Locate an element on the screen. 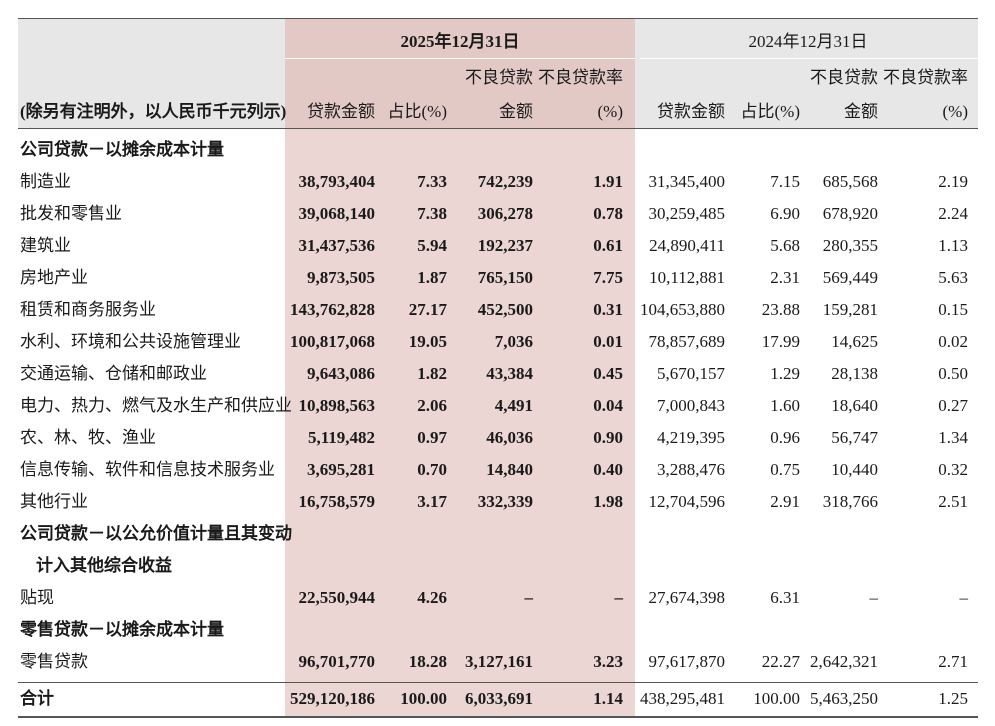  cell: 0.45 is located at coordinates (608, 373).